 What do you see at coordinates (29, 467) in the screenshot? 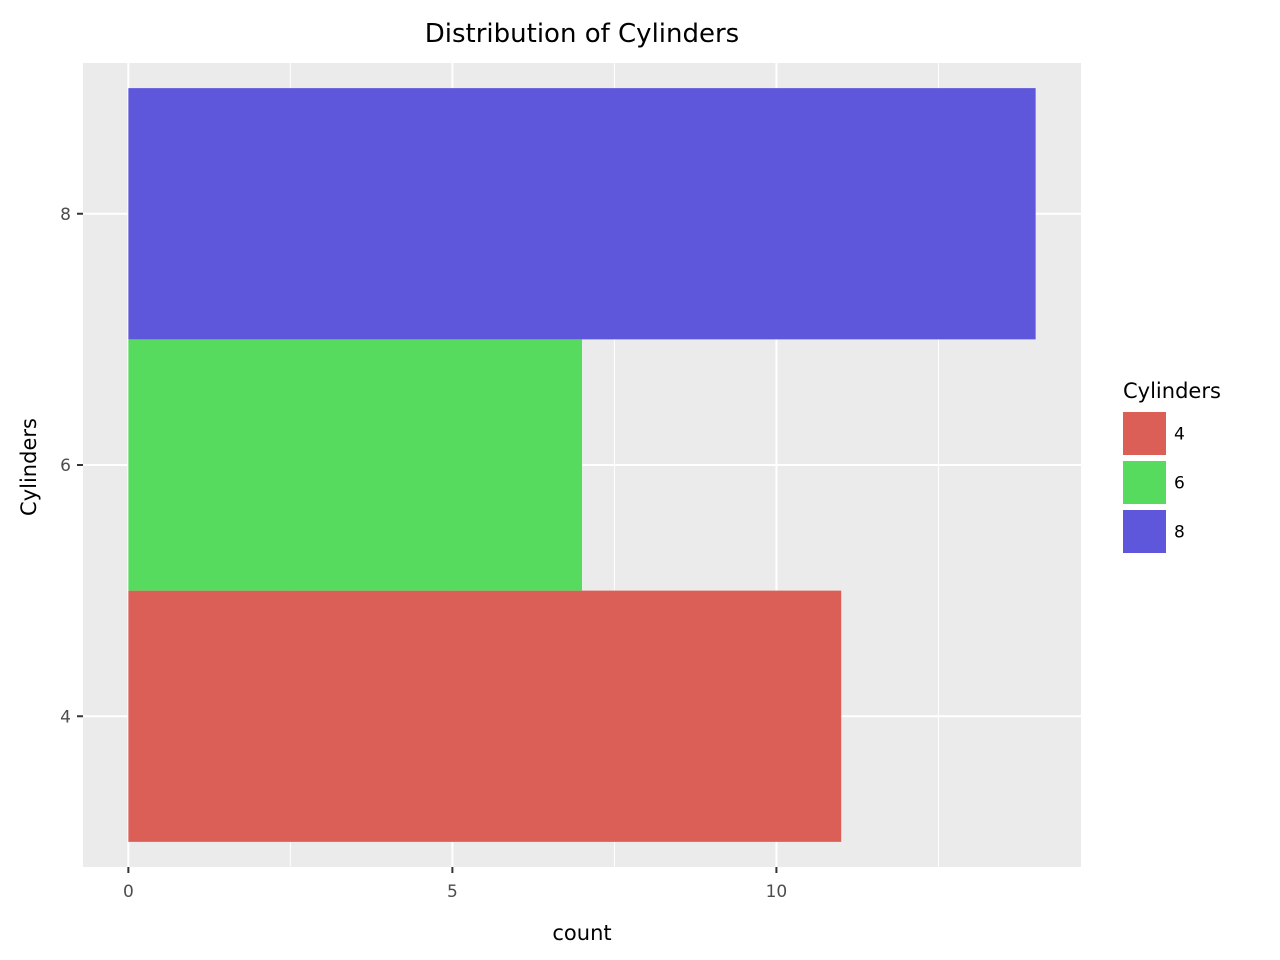
I see `y-axis-title: Cylinders` at bounding box center [29, 467].